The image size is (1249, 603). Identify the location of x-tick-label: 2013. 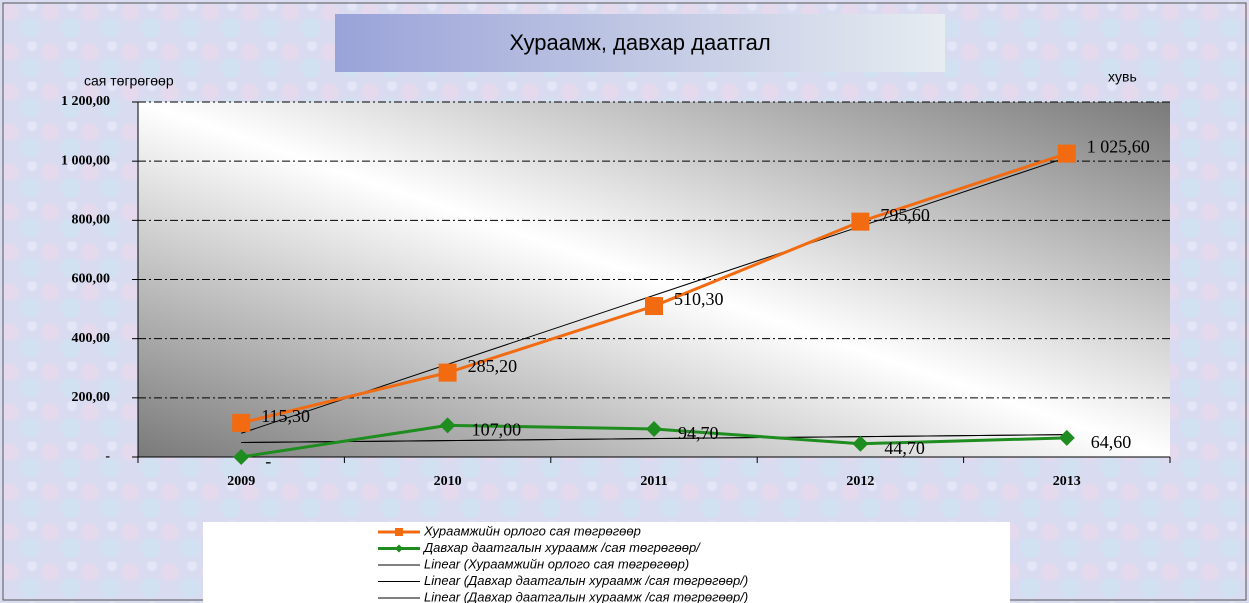
(1067, 481).